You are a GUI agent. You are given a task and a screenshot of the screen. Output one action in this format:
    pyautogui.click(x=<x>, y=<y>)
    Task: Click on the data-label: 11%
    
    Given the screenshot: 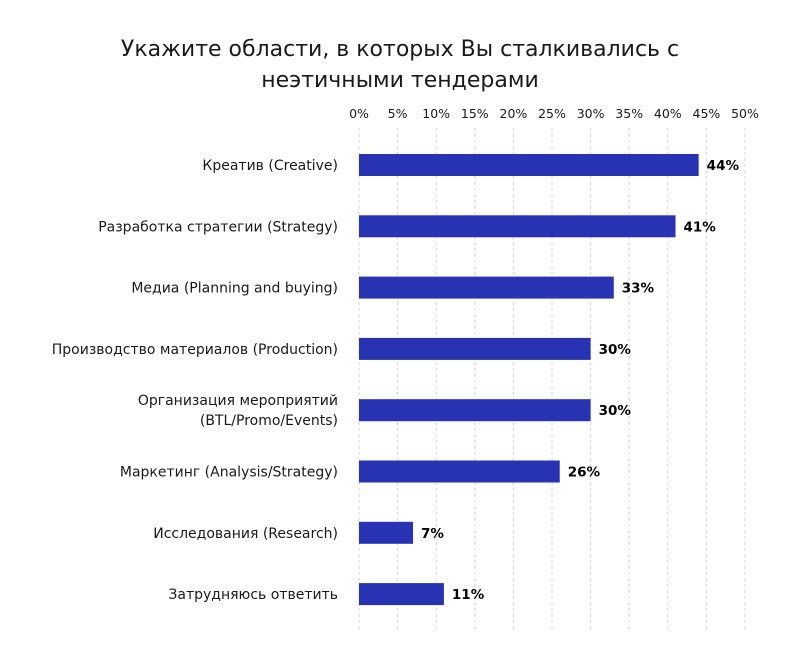 What is the action you would take?
    pyautogui.click(x=468, y=595)
    